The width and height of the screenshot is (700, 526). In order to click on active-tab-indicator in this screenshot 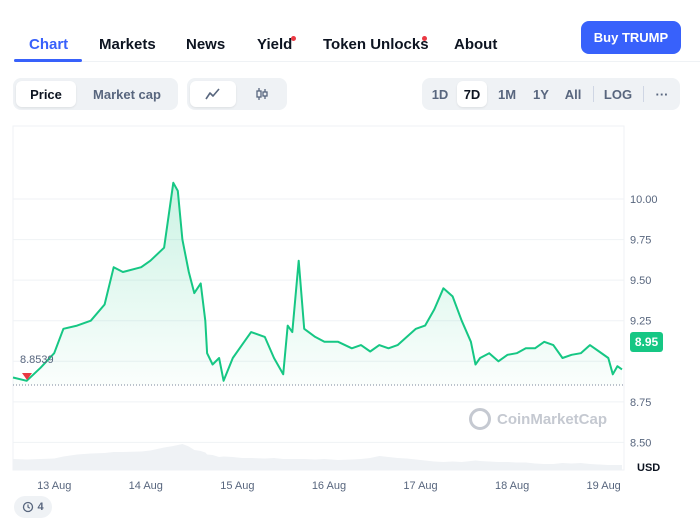, I will do `click(48, 60)`.